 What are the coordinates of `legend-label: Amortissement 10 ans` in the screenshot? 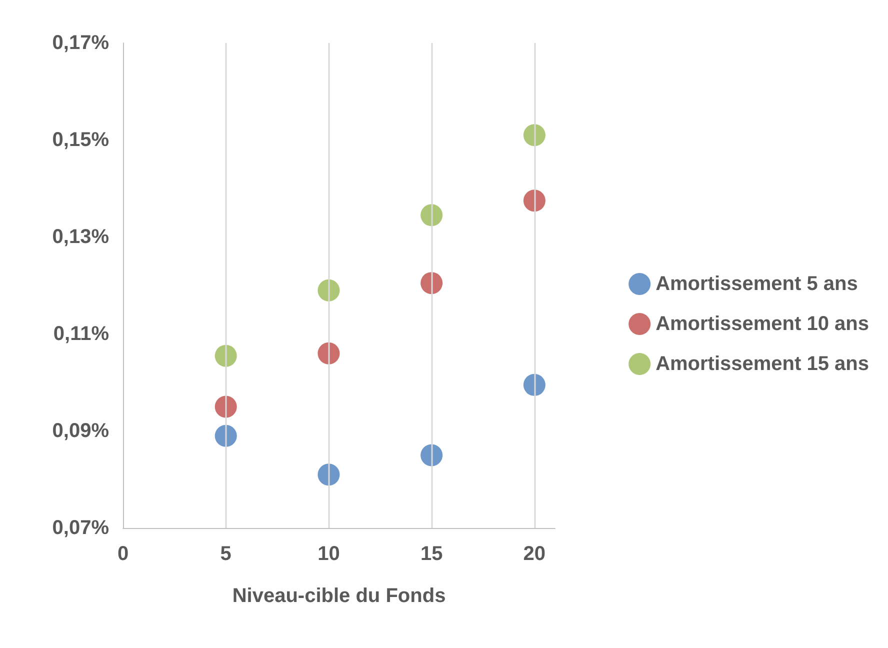 It's located at (763, 324).